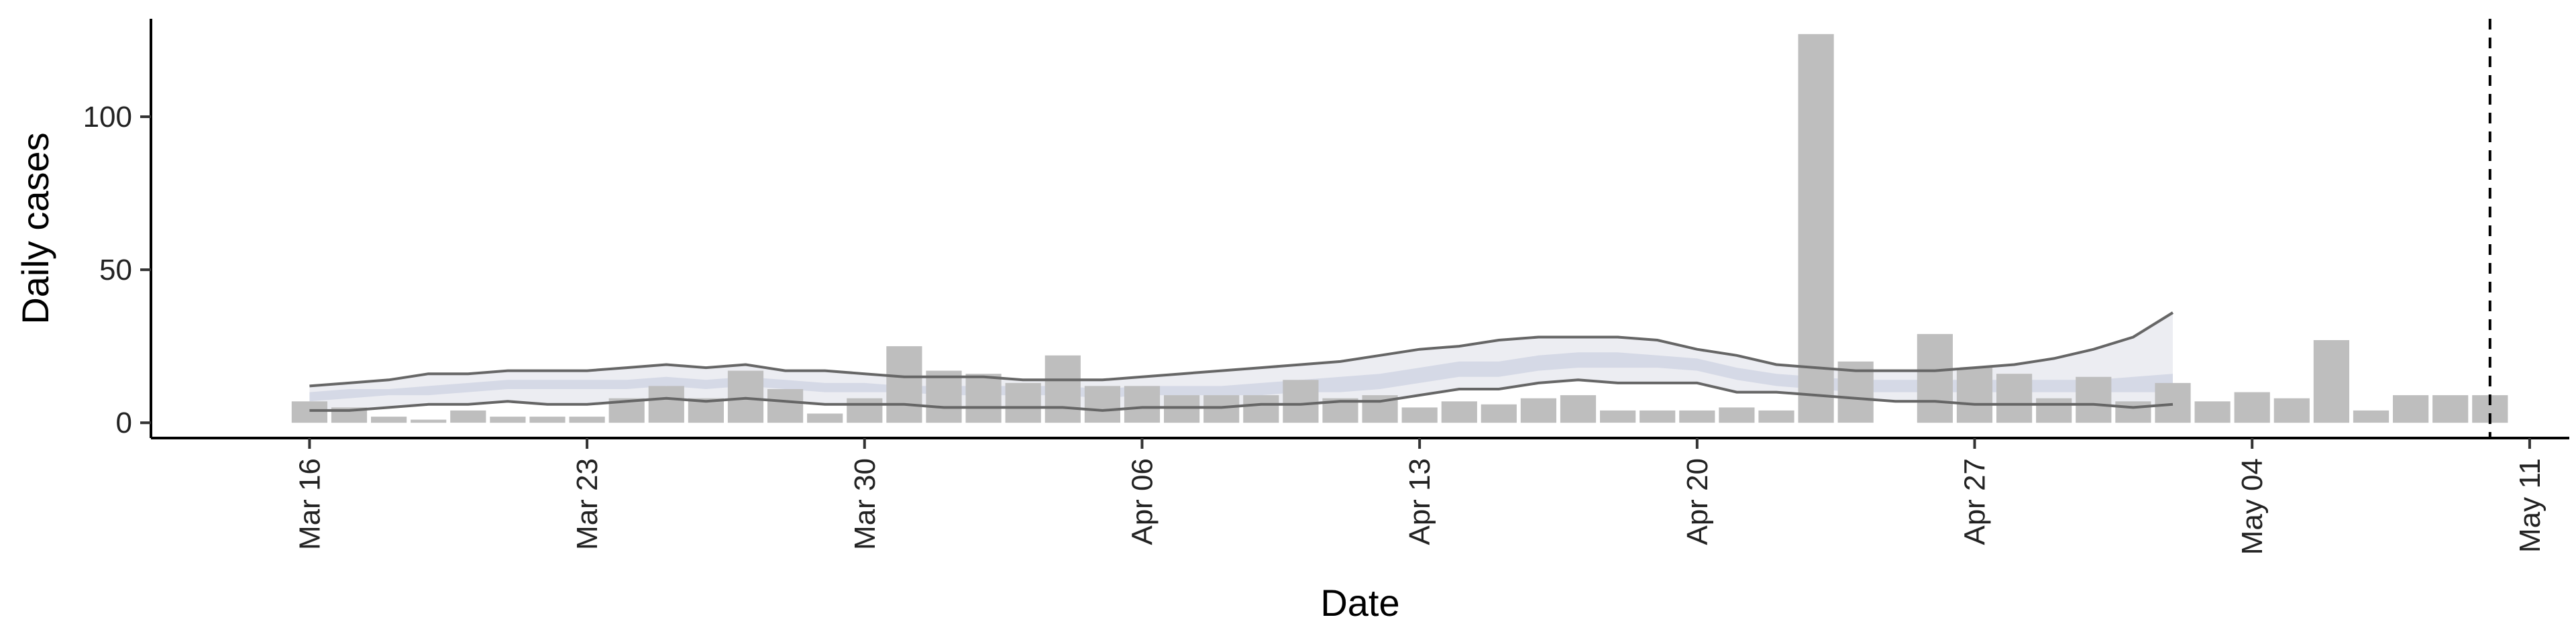 Image resolution: width=2576 pixels, height=644 pixels. I want to click on x-tick-label: Apr 27, so click(1975, 501).